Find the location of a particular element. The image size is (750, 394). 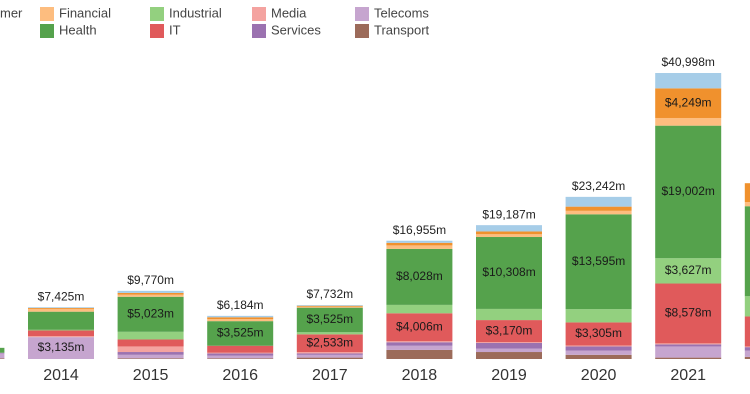

total-label: $16,955m is located at coordinates (419, 230).